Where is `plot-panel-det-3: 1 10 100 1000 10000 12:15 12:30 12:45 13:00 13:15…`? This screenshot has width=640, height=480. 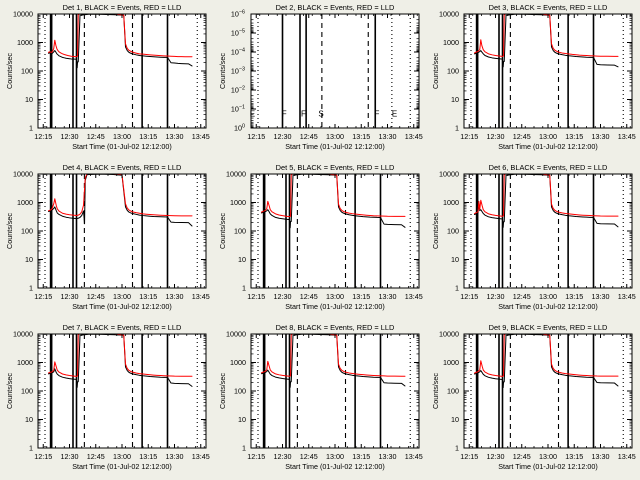
plot-panel-det-3: 1 10 100 1000 10000 12:15 12:30 12:45 13:00 13:15… is located at coordinates (532, 80).